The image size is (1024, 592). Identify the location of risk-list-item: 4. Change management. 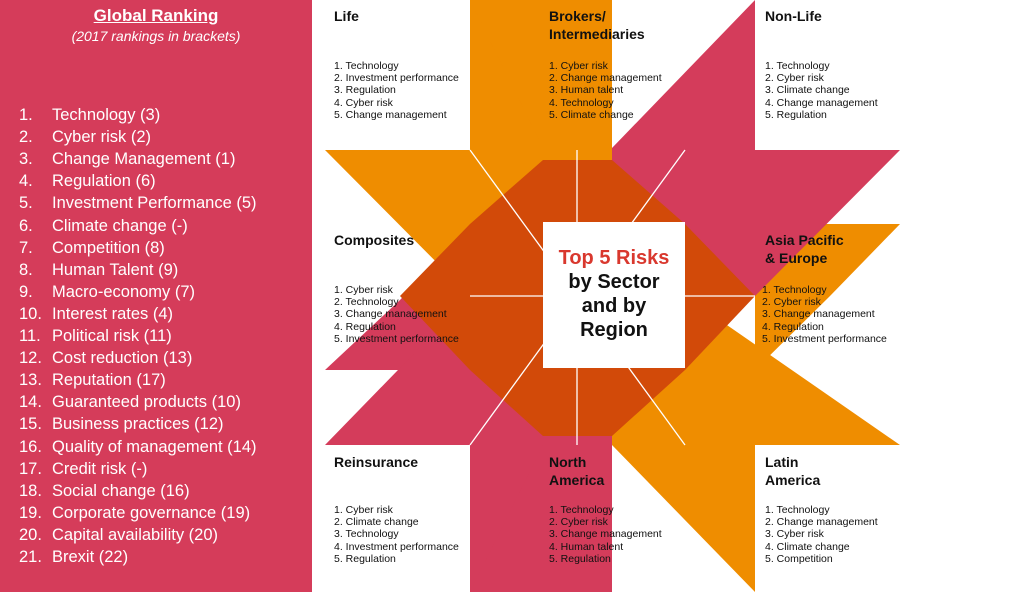
(821, 102).